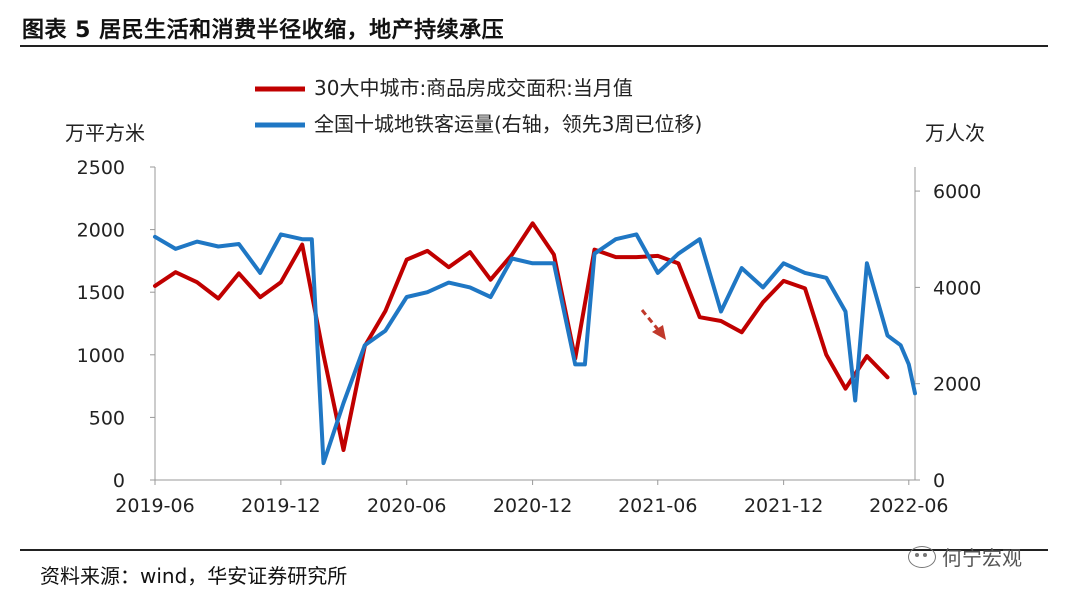  Describe the element at coordinates (263, 30) in the screenshot. I see `figure-title: 图表 5 居民生活和消费半径收缩，地产持续承压` at that location.